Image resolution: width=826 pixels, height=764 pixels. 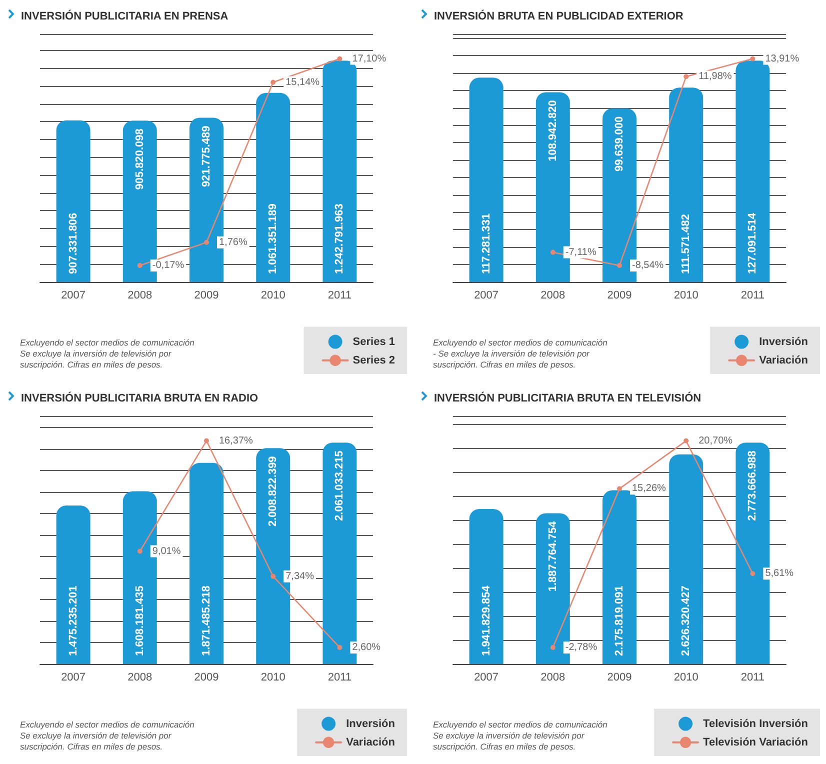 I want to click on data-label: 99.639.000, so click(x=620, y=144).